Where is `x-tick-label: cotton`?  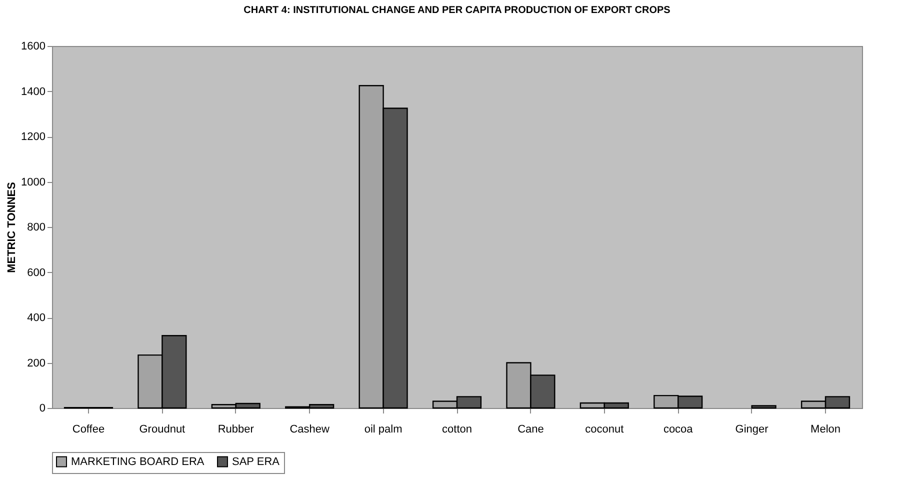
x-tick-label: cotton is located at coordinates (457, 430).